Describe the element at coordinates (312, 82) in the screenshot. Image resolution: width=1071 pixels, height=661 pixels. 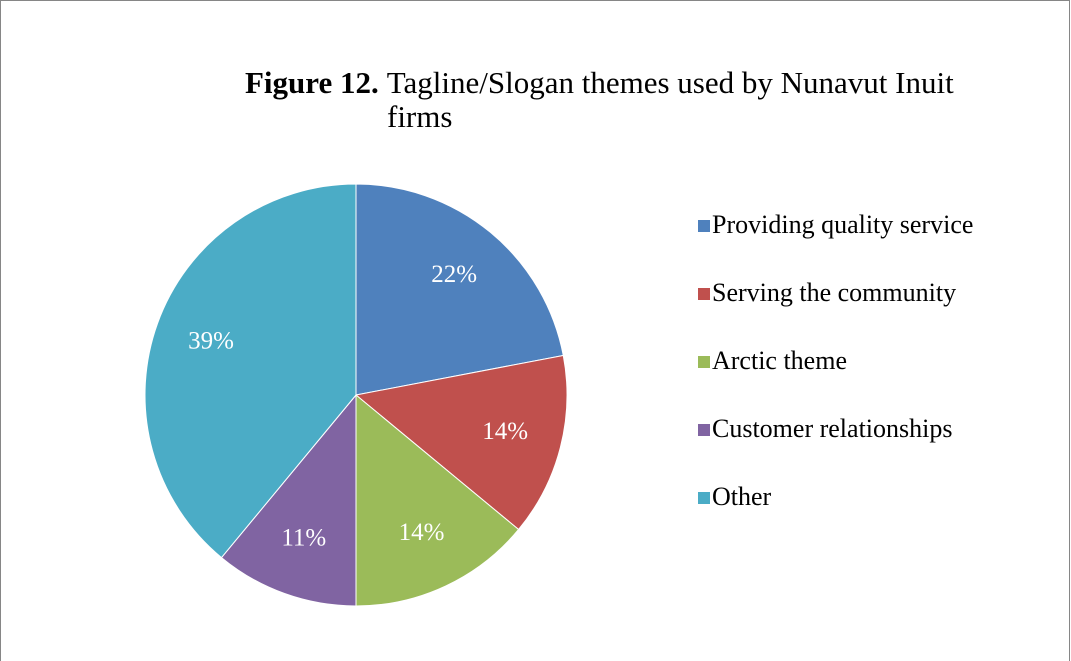
I see `figure-label: Figure 12.` at that location.